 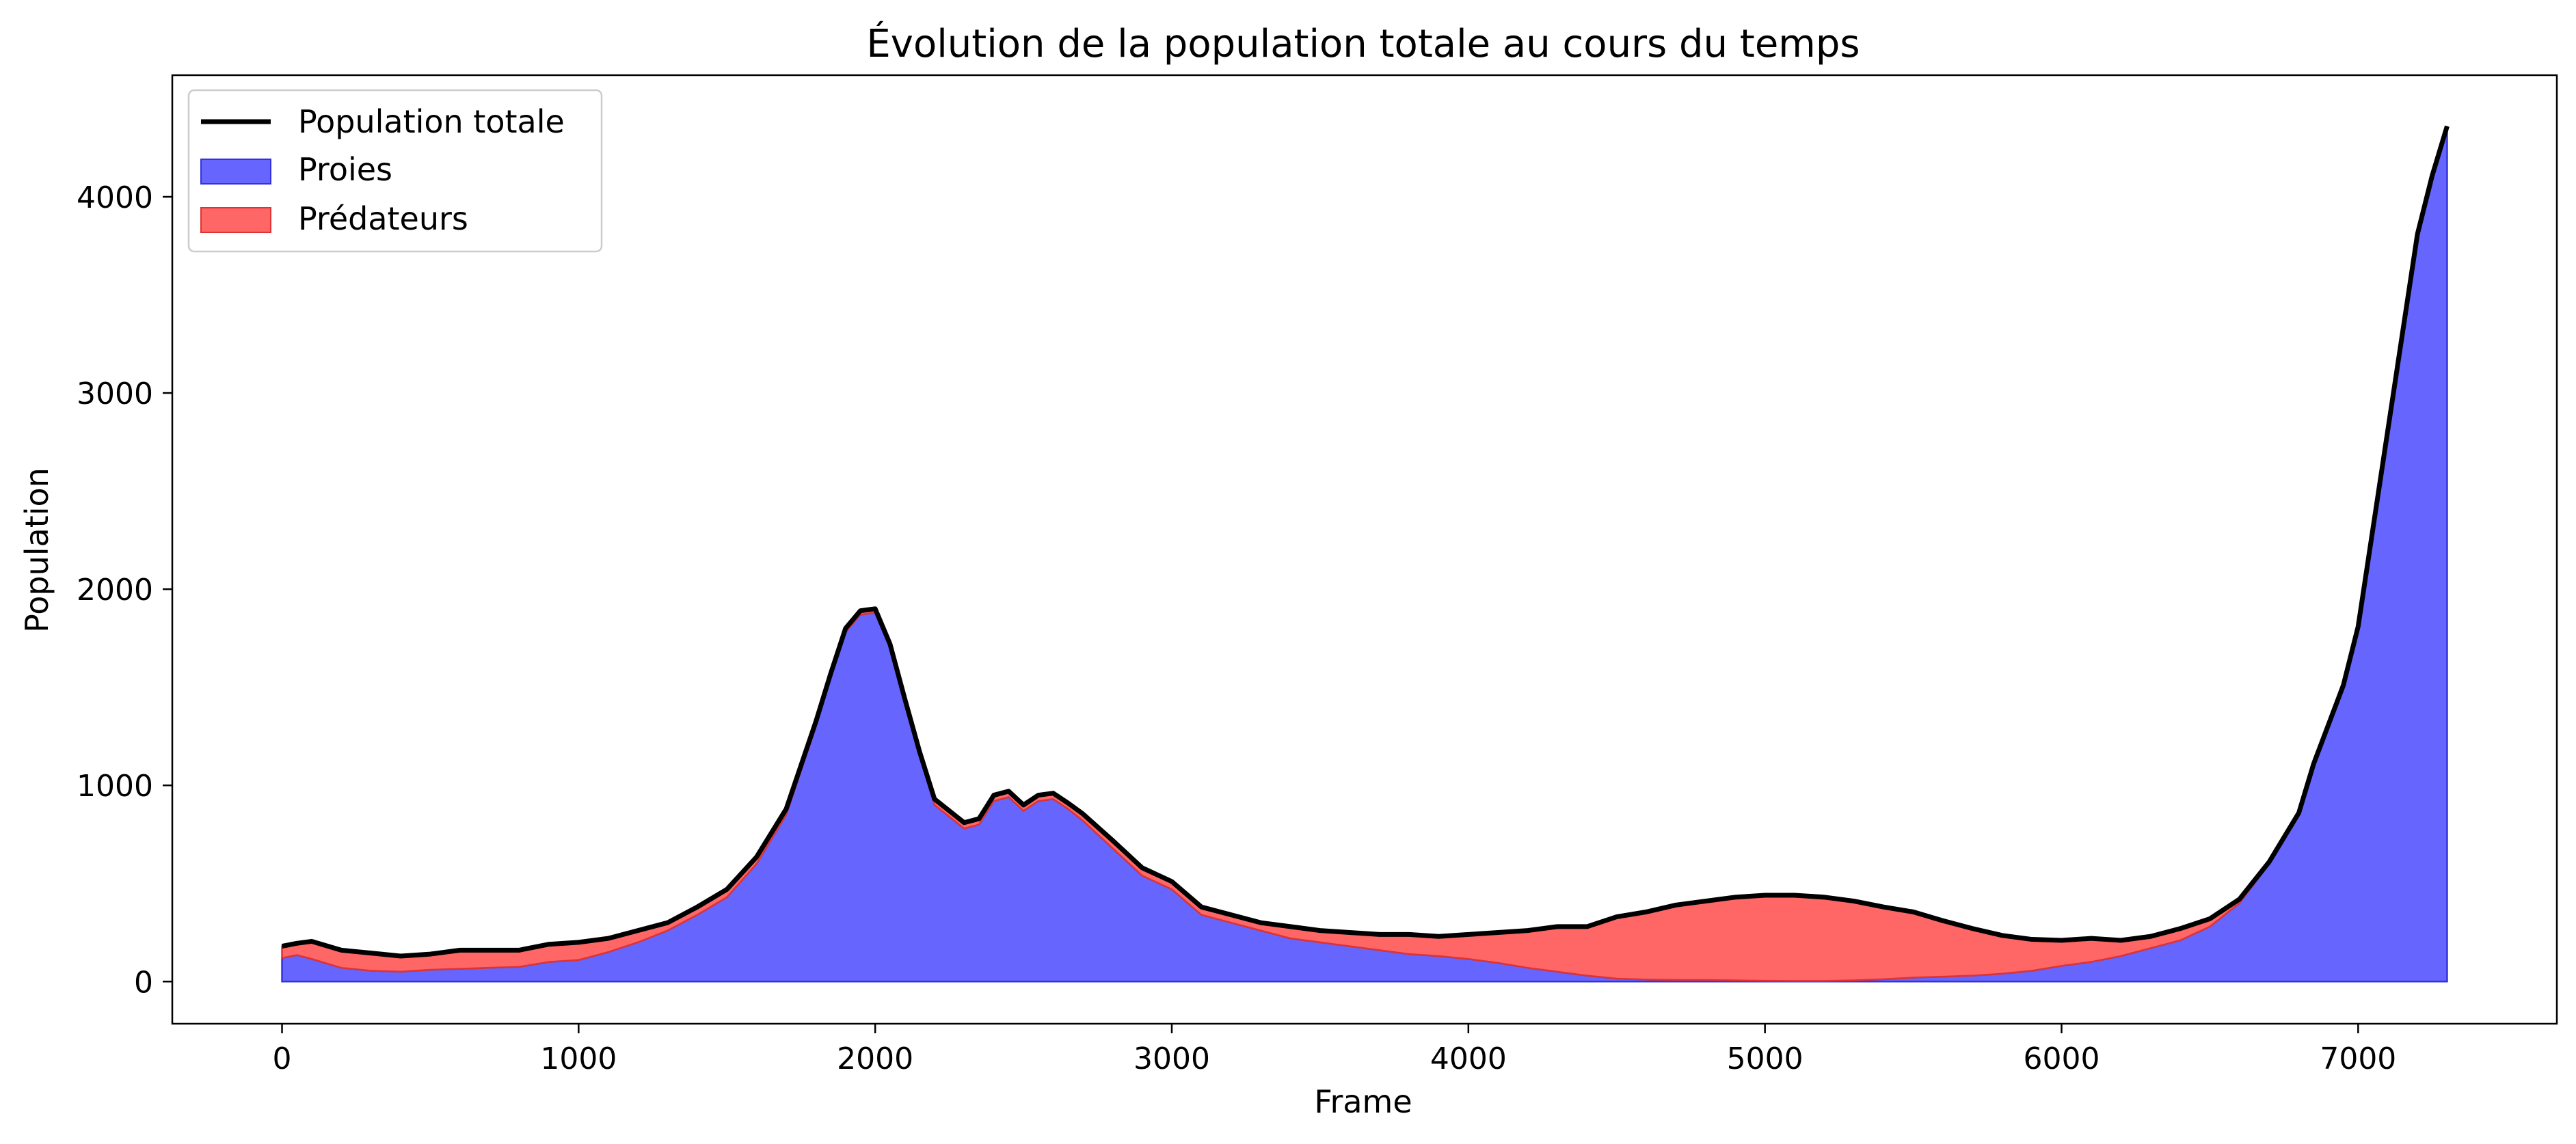 I want to click on y-tick-label: 2000, so click(x=115, y=590).